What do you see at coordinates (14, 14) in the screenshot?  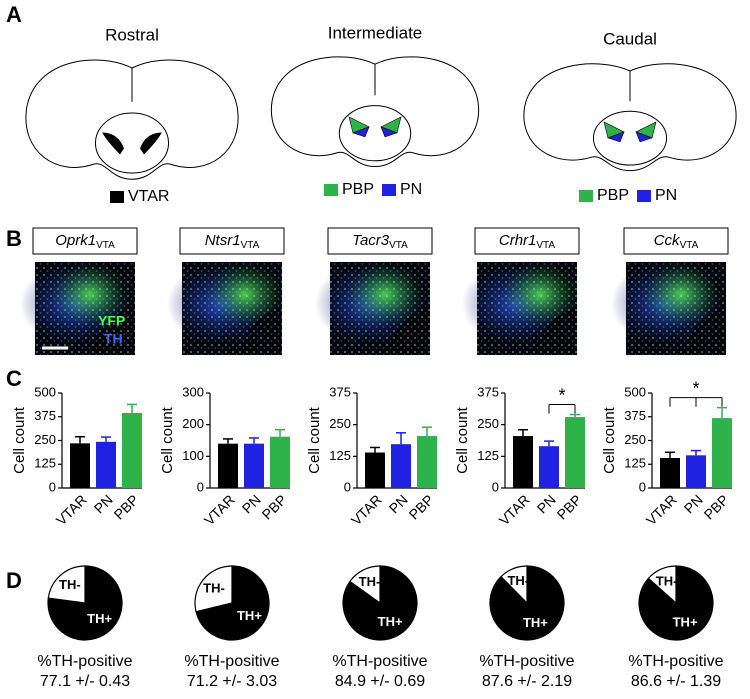 I see `panel-label: A` at bounding box center [14, 14].